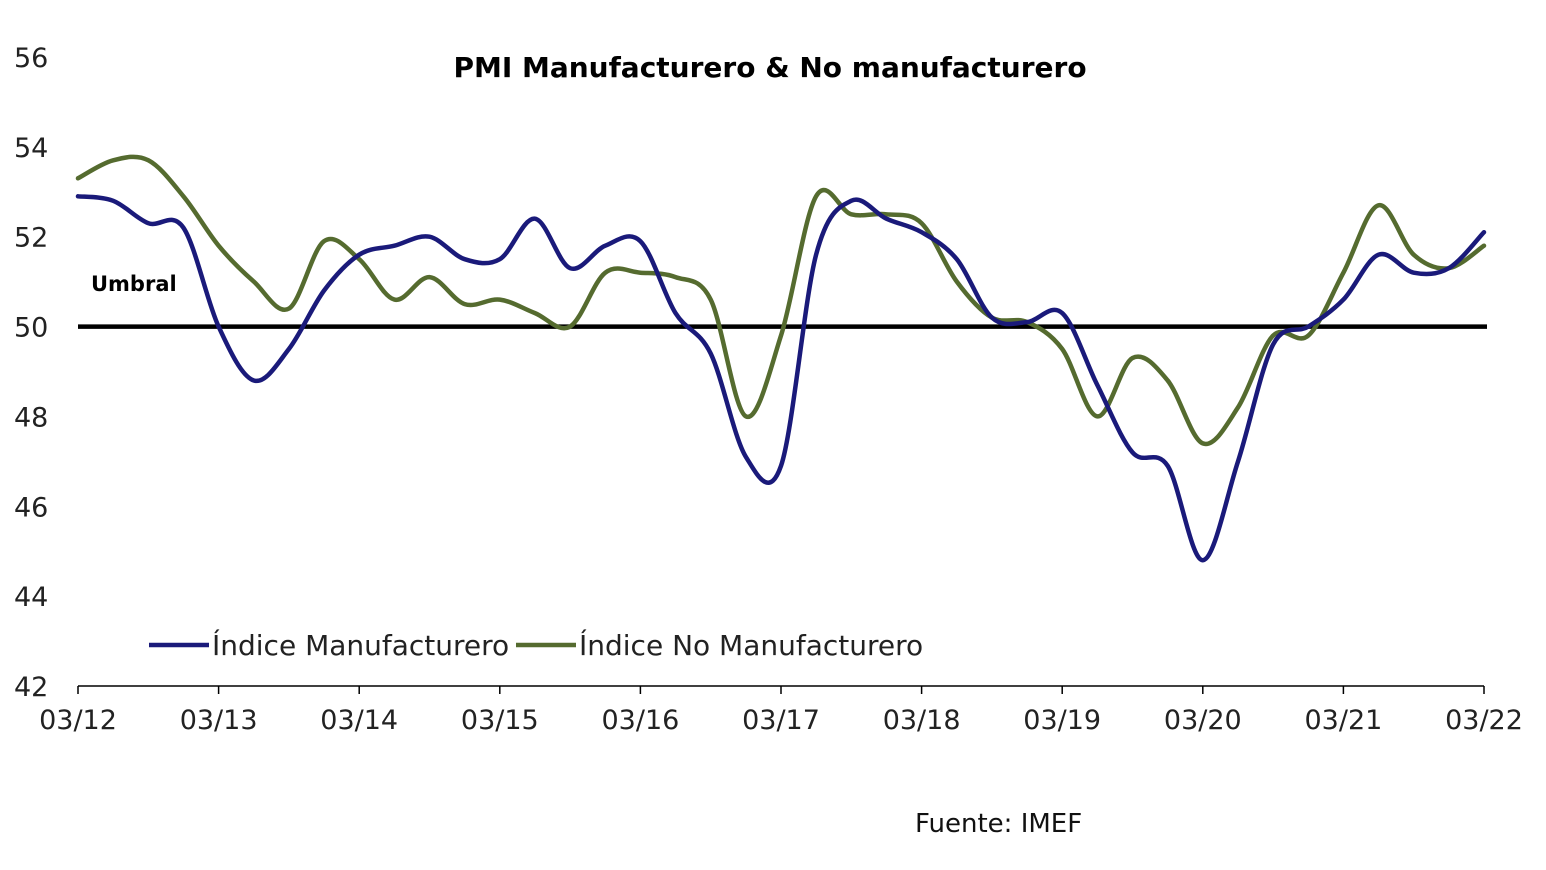  I want to click on x-tick-label: 03/12, so click(78, 720).